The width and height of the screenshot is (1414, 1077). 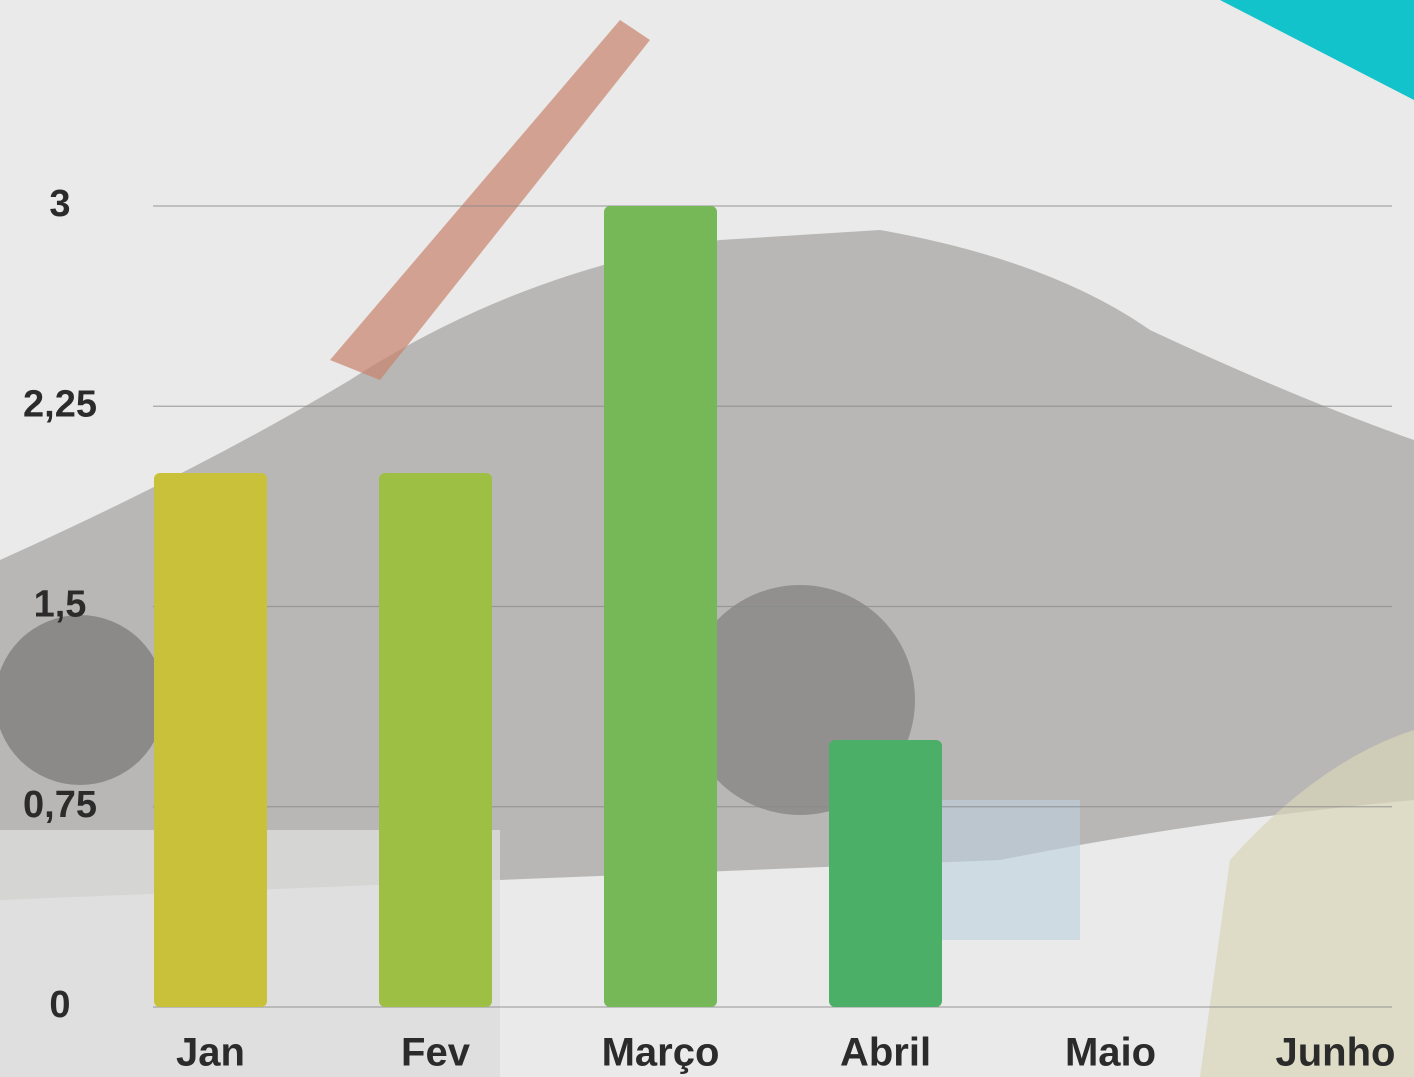 What do you see at coordinates (436, 1053) in the screenshot?
I see `x-tick-label: Fev` at bounding box center [436, 1053].